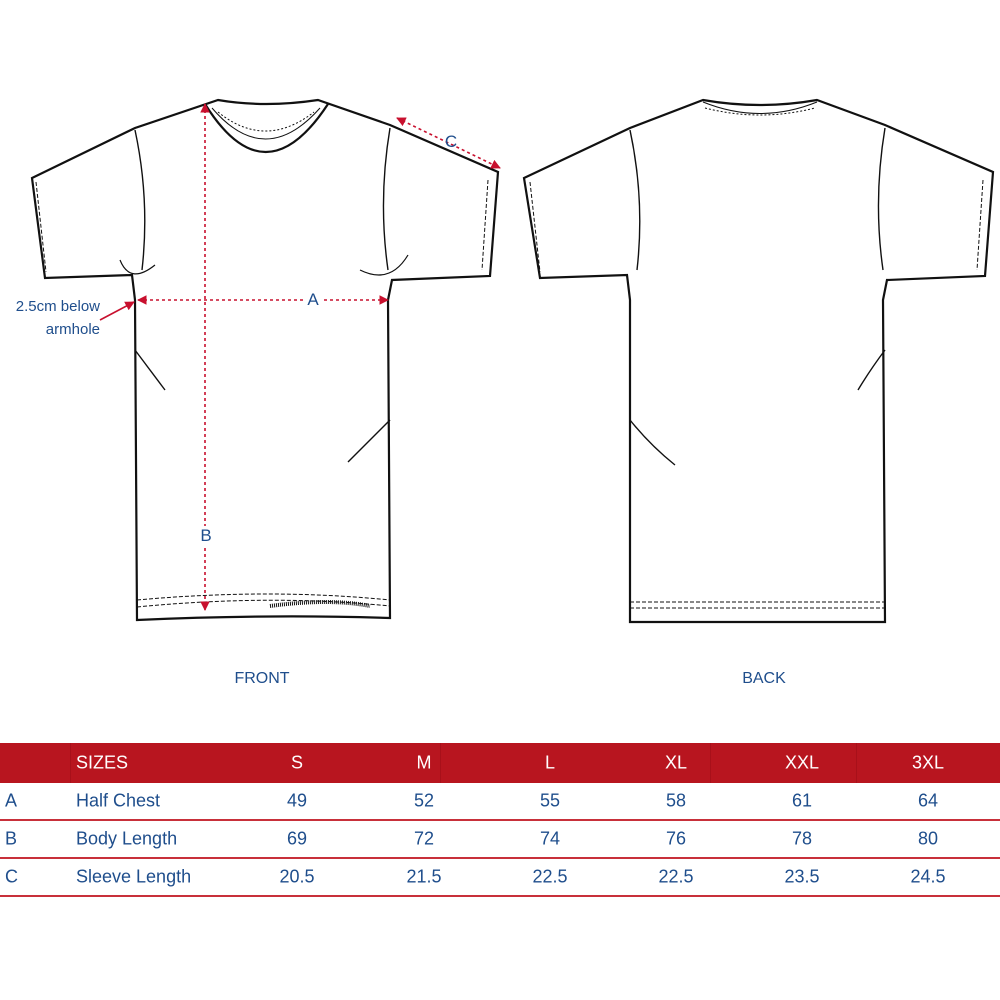 The height and width of the screenshot is (1000, 1000). Describe the element at coordinates (550, 762) in the screenshot. I see `header-size: L` at that location.